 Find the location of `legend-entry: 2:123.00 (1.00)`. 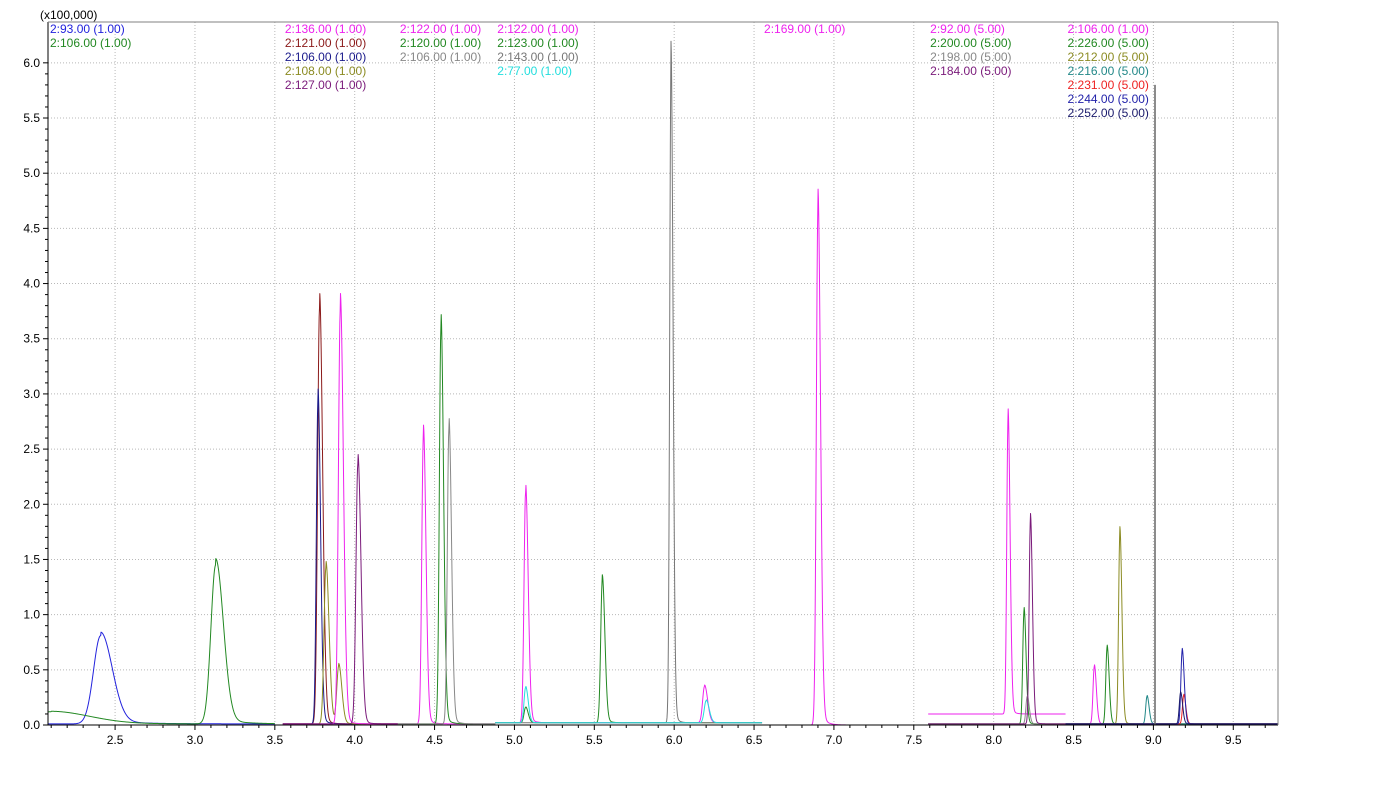

legend-entry: 2:123.00 (1.00) is located at coordinates (537, 43).